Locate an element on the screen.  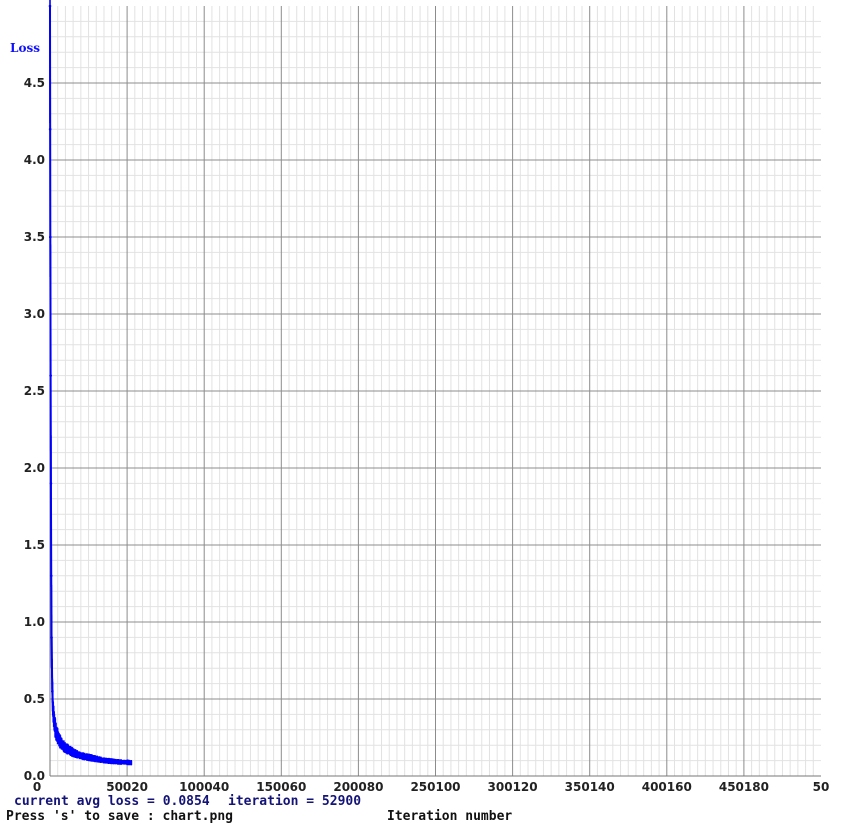
x-tick-label: 250100 is located at coordinates (435, 787).